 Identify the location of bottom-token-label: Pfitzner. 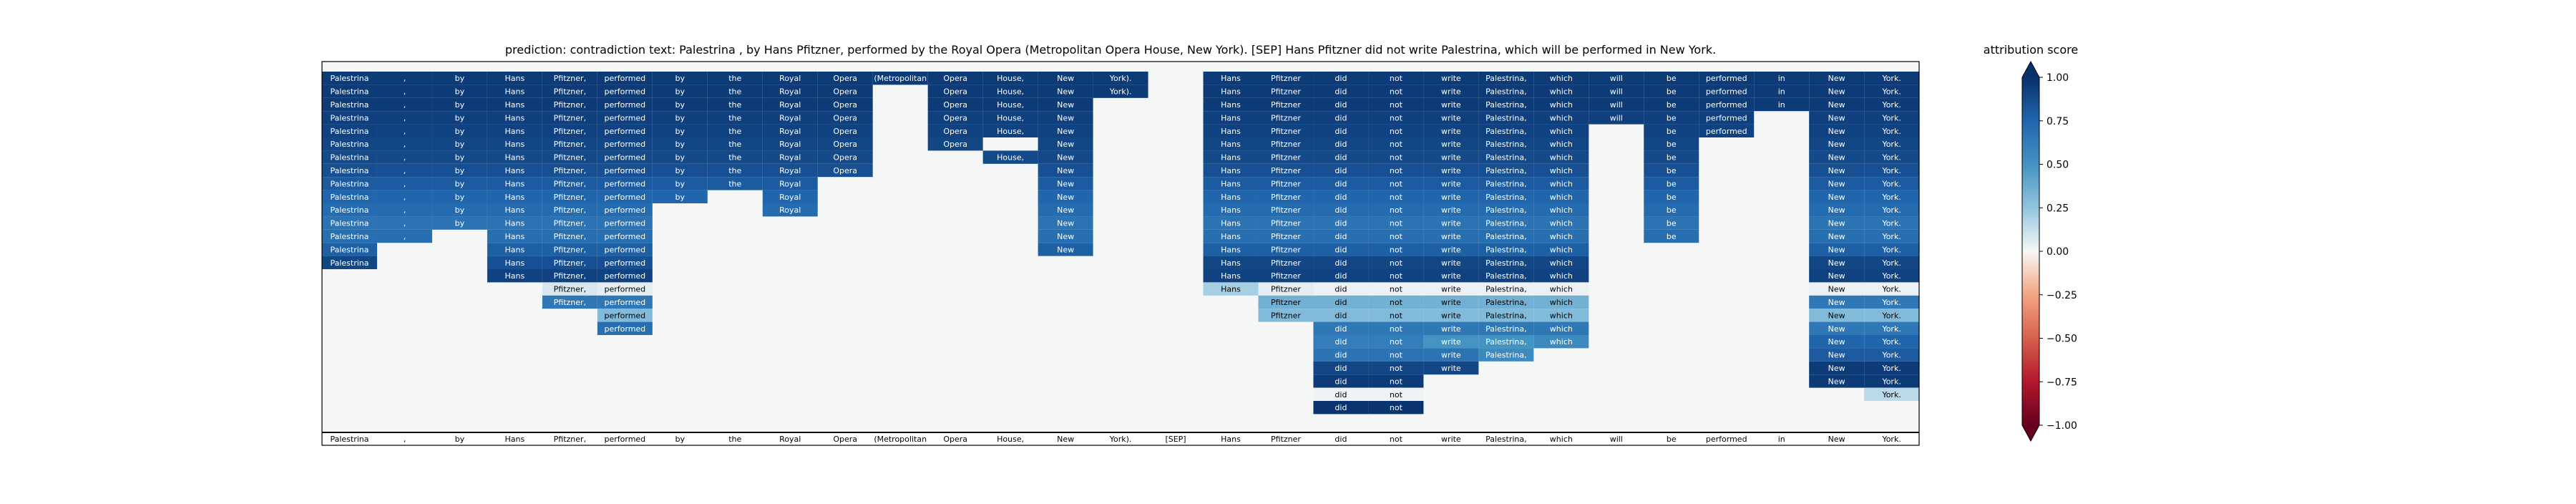
(1286, 440).